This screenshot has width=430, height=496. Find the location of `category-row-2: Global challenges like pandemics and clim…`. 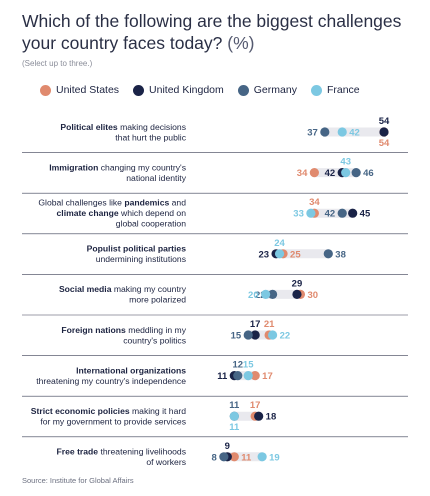

category-row-2: Global challenges like pandemics and clim… is located at coordinates (215, 216).